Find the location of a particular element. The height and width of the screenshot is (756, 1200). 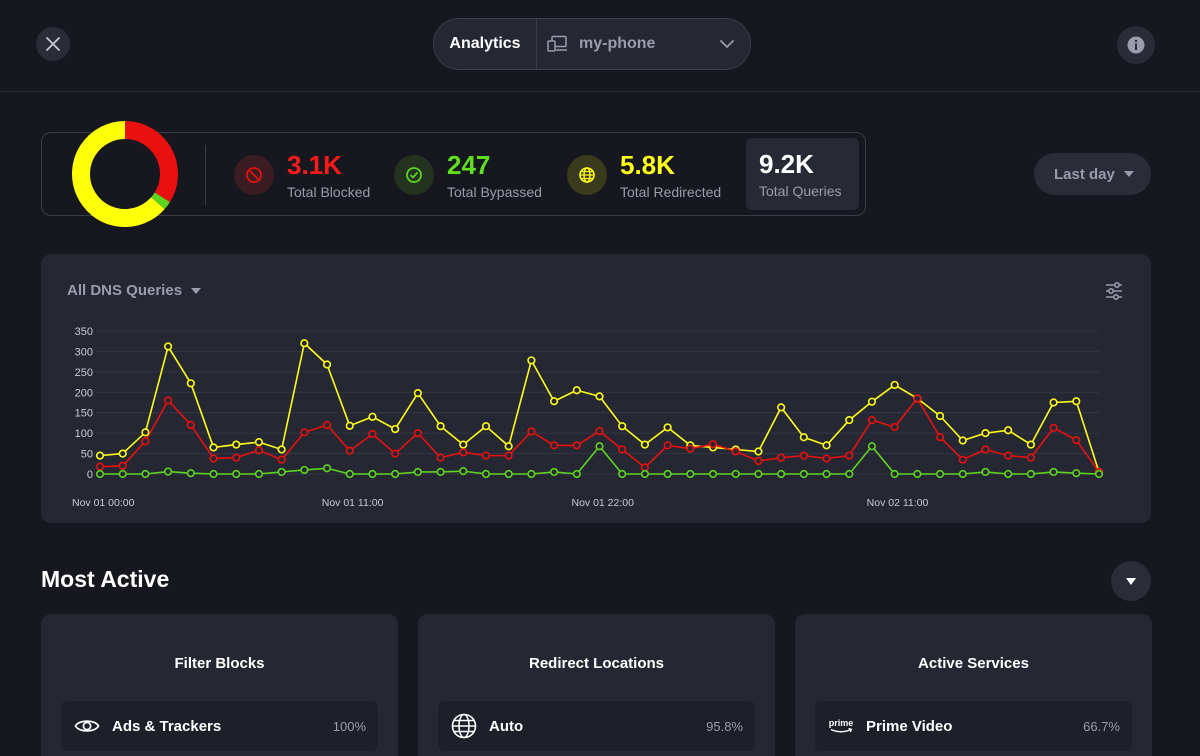

stat-total-queries: 9.2K Total Queries is located at coordinates (802, 174).